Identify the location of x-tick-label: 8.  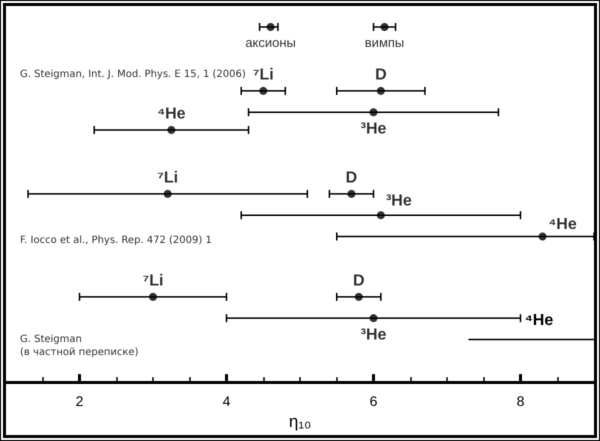
(520, 401).